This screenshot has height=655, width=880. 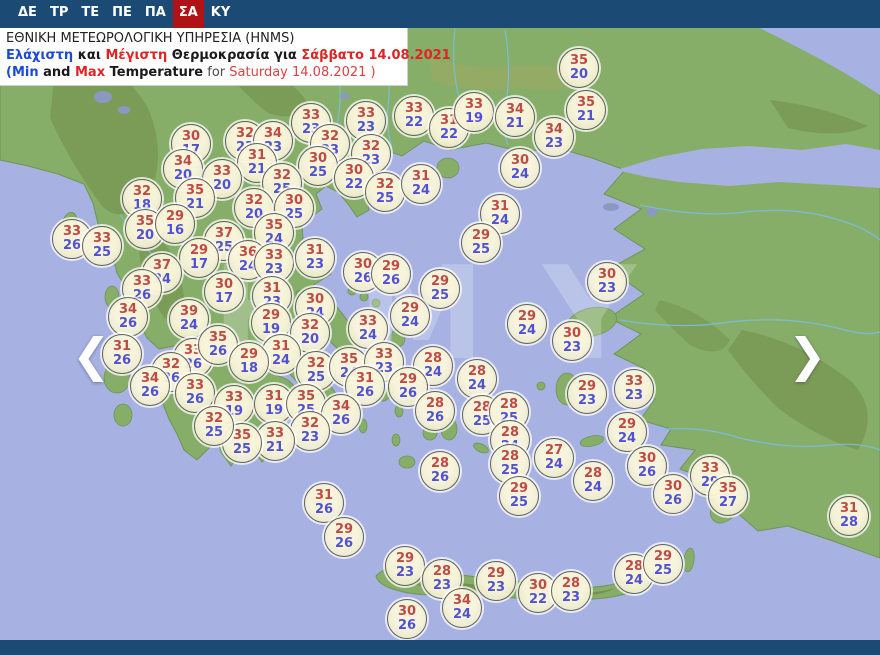 I want to click on day-tab-ΤΡ: ΤΡ, so click(x=59, y=12).